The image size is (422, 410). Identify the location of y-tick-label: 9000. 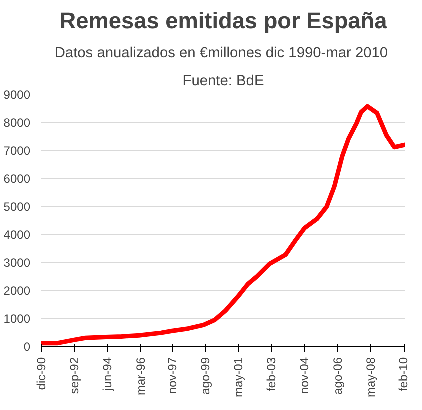
(17, 95).